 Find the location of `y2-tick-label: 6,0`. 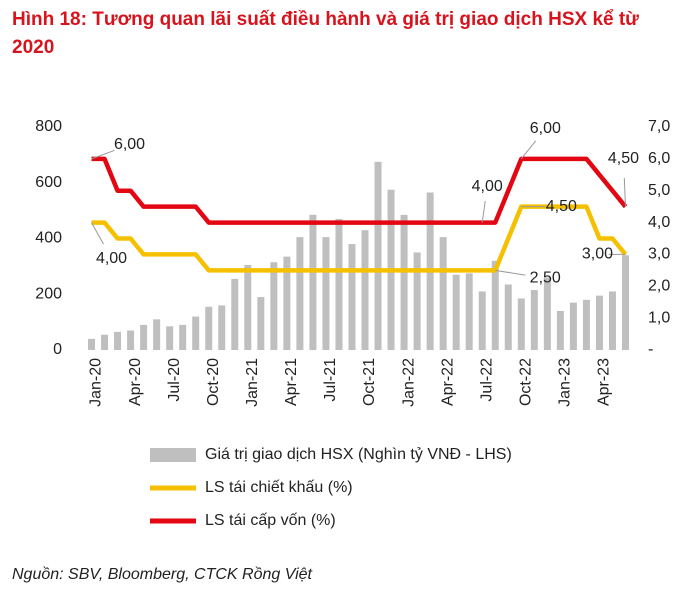

y2-tick-label: 6,0 is located at coordinates (659, 158).